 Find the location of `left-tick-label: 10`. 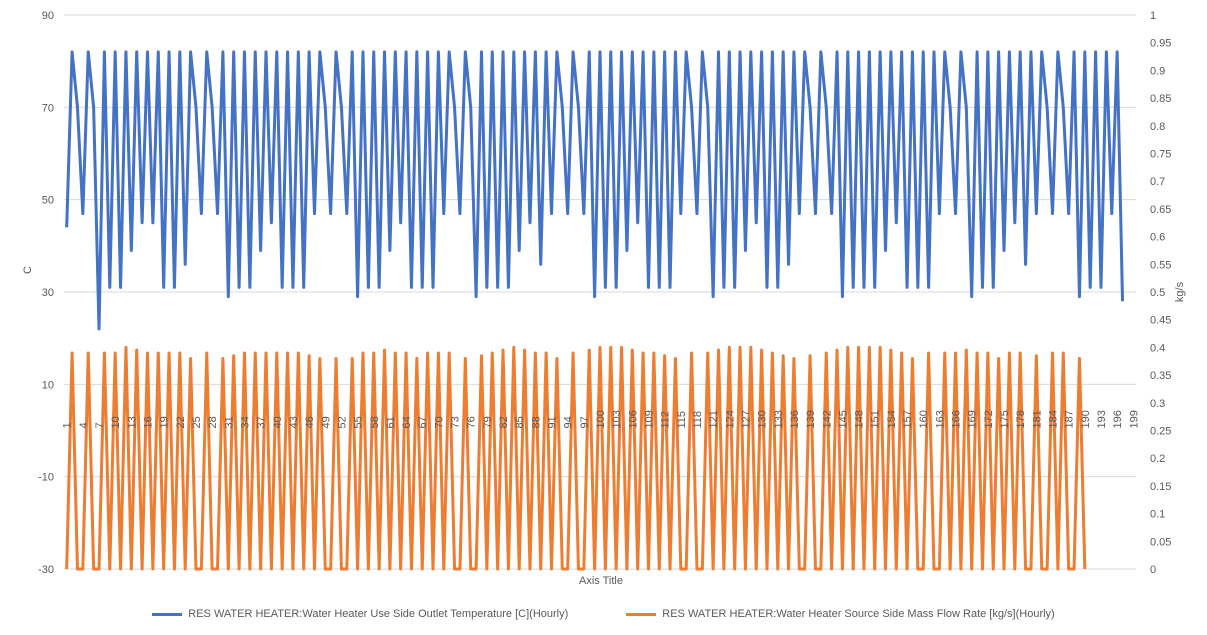

left-tick-label: 10 is located at coordinates (48, 385).